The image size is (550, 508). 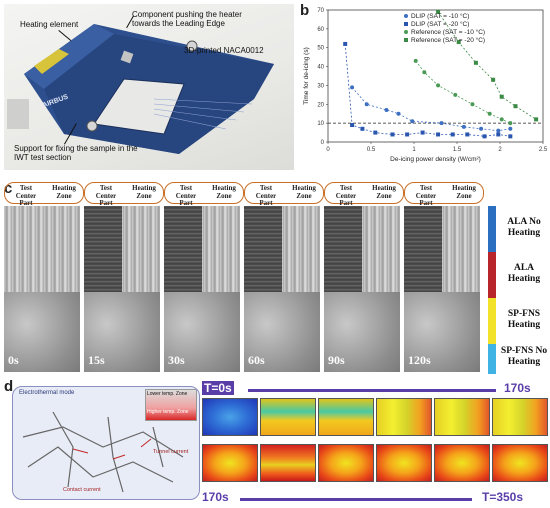 I want to click on time-label-end: T=350s, so click(x=503, y=497).